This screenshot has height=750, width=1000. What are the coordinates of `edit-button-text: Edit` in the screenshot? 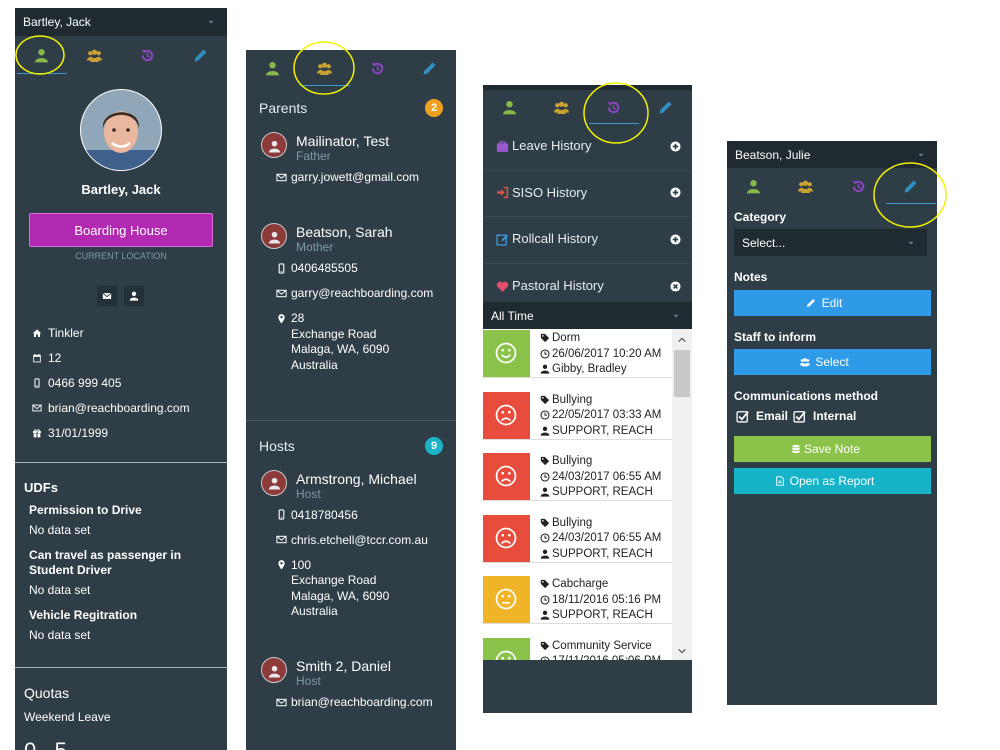 It's located at (832, 303).